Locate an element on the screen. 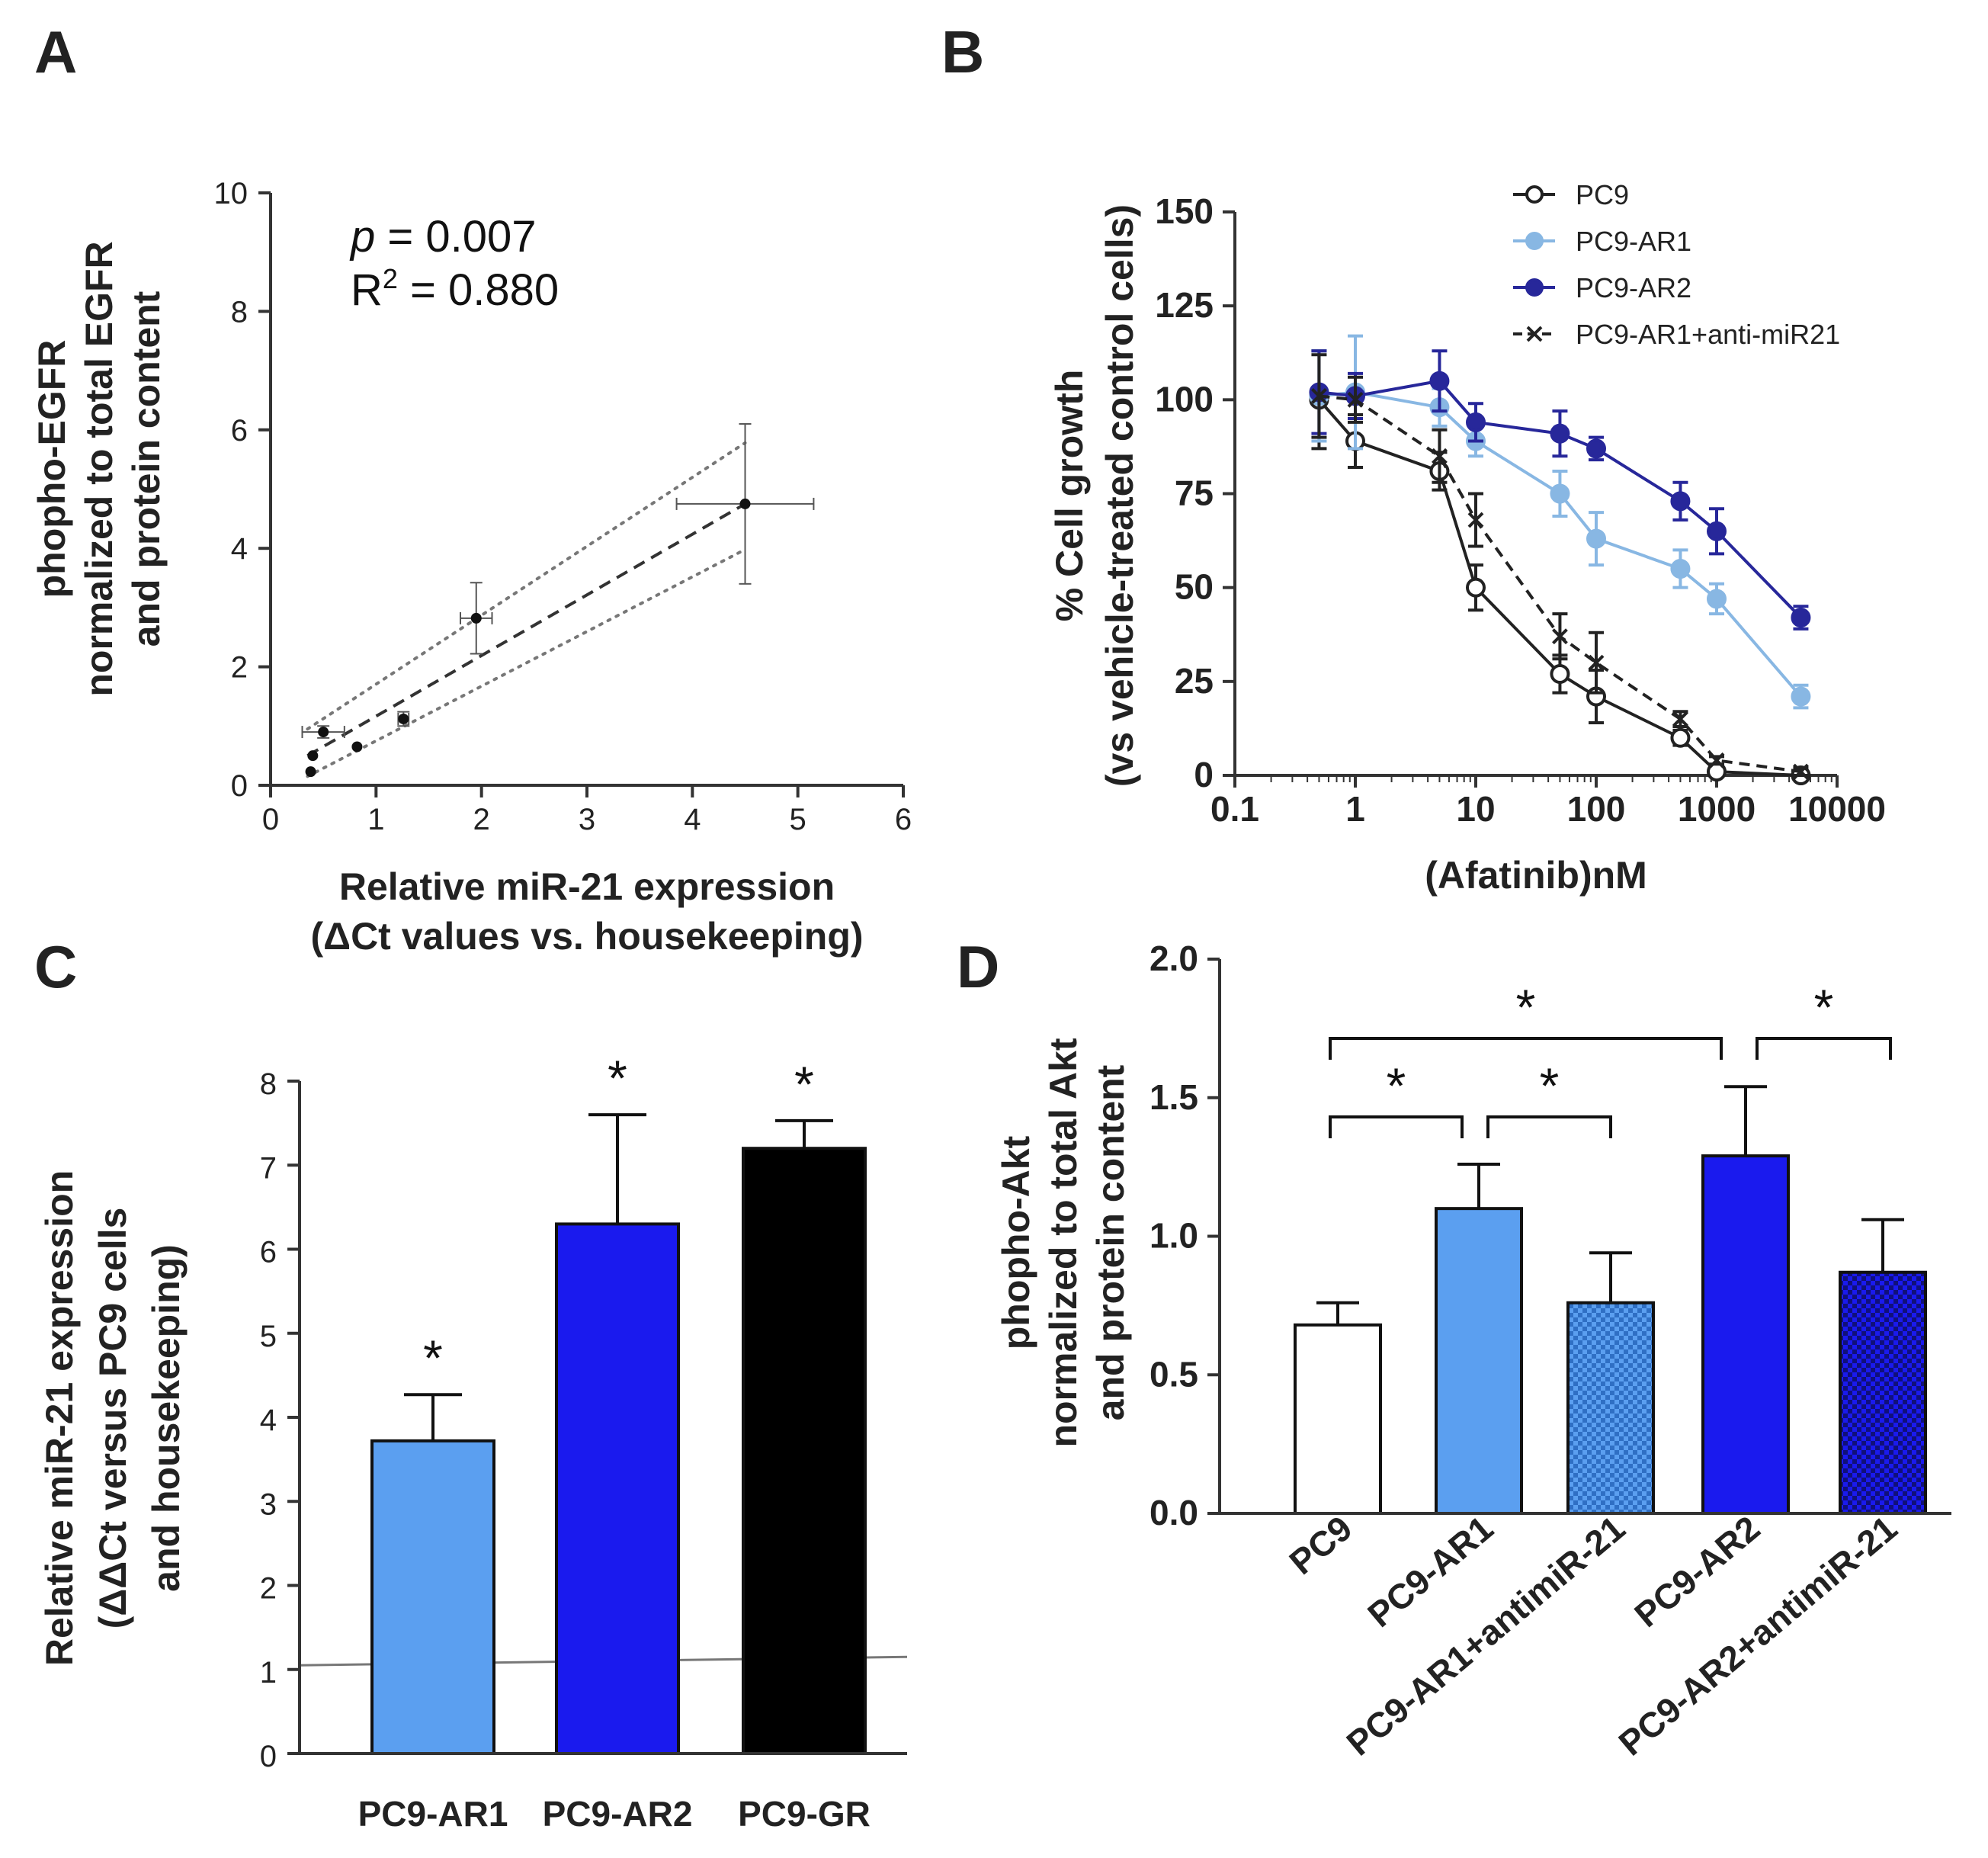 The image size is (1988, 1858). y-tick-label: 0.5 is located at coordinates (1174, 1374).